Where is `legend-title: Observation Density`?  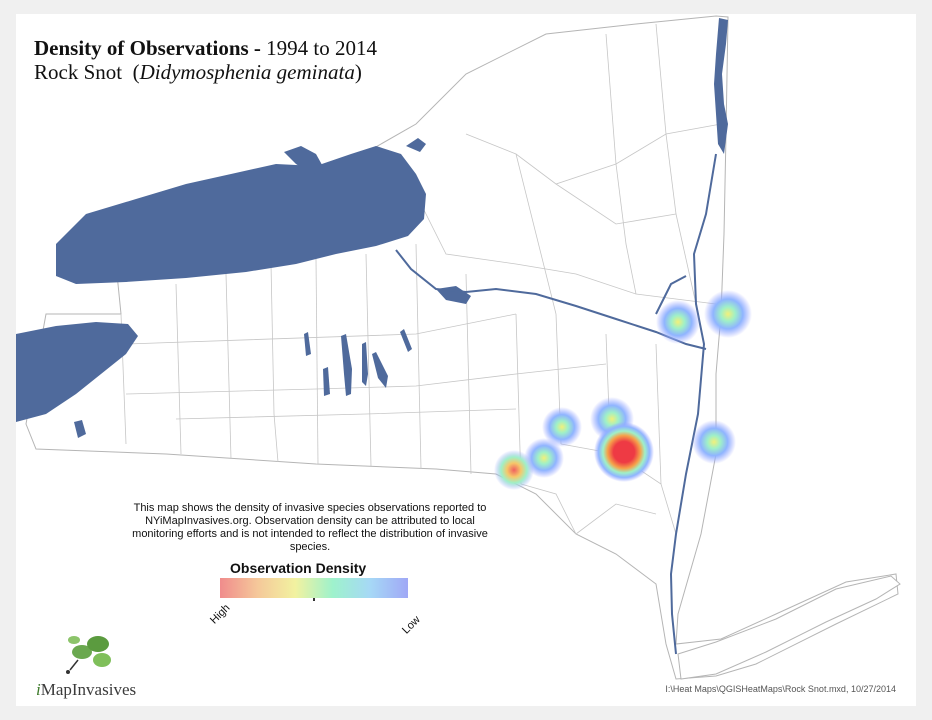
legend-title: Observation Density is located at coordinates (298, 568).